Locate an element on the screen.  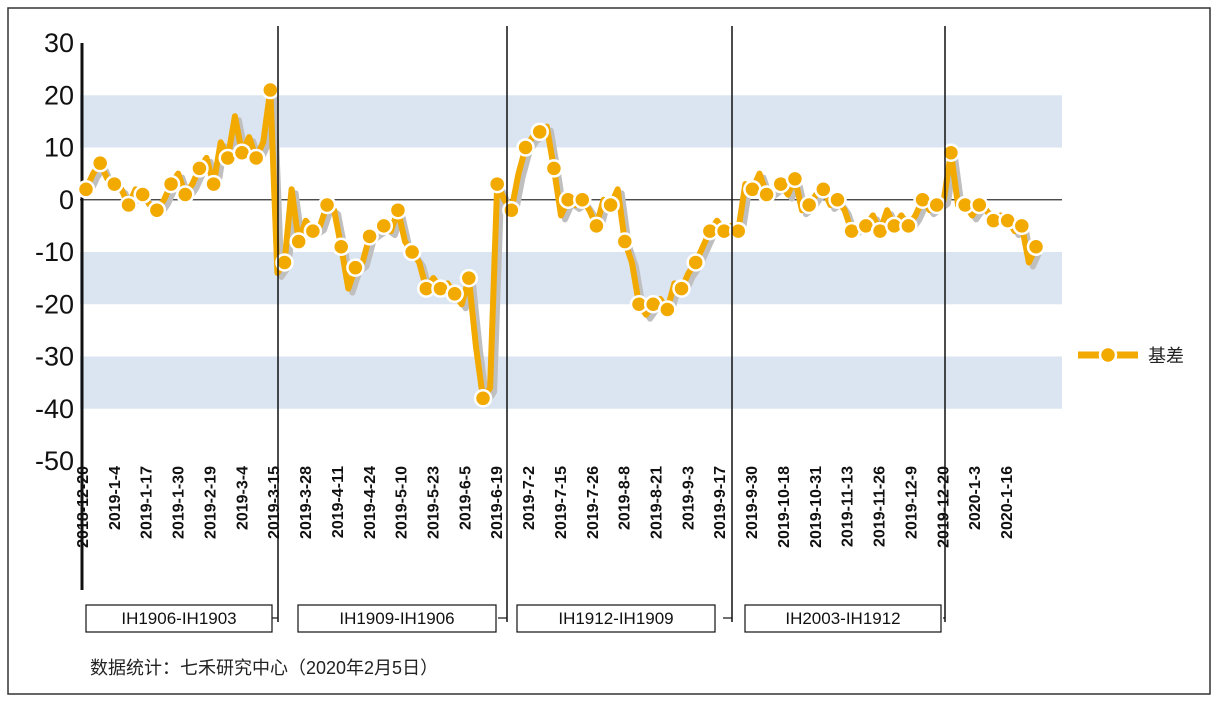
x-tick-label: 2019-4-11 is located at coordinates (338, 502).